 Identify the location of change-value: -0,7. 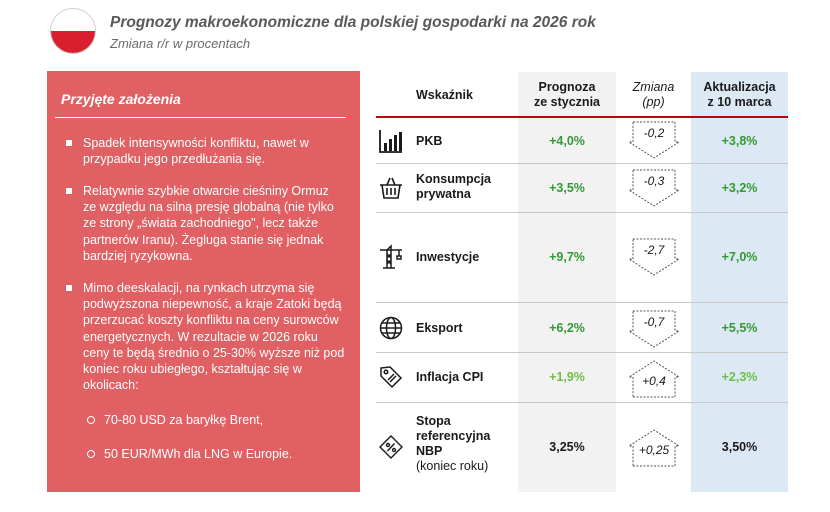
(654, 322).